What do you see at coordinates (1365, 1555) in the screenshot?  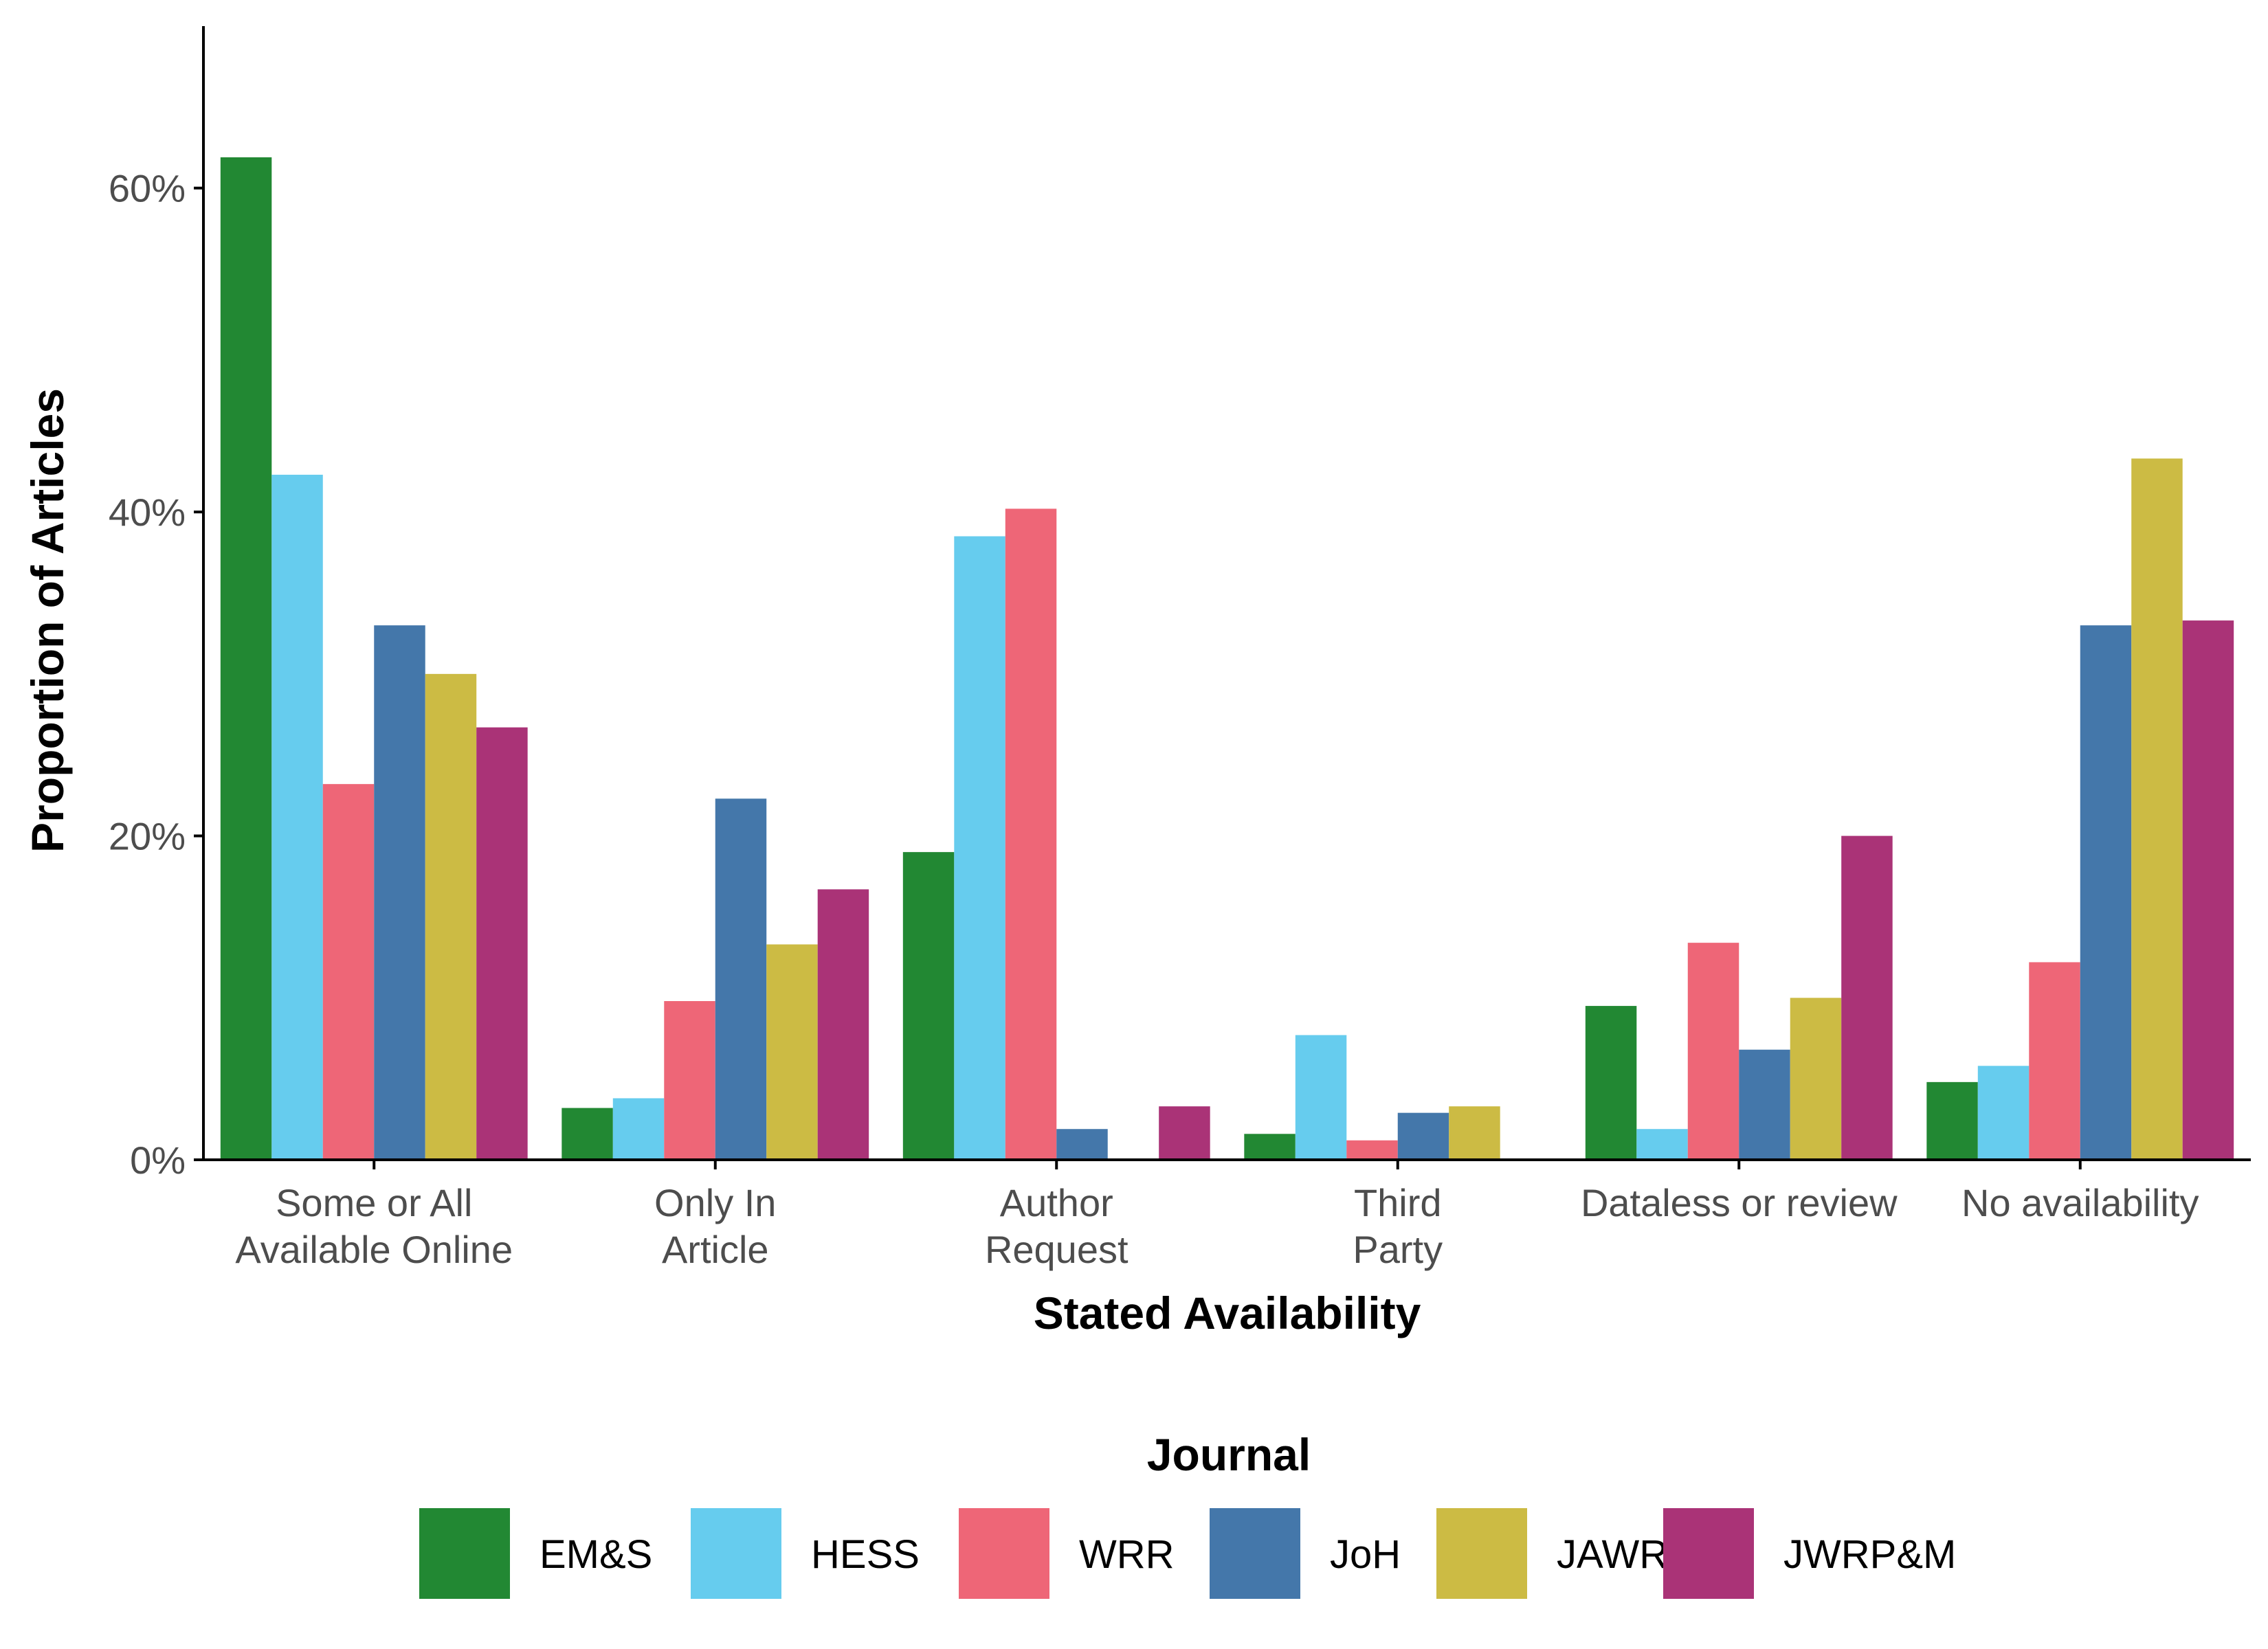 I see `legend-label: JoH` at bounding box center [1365, 1555].